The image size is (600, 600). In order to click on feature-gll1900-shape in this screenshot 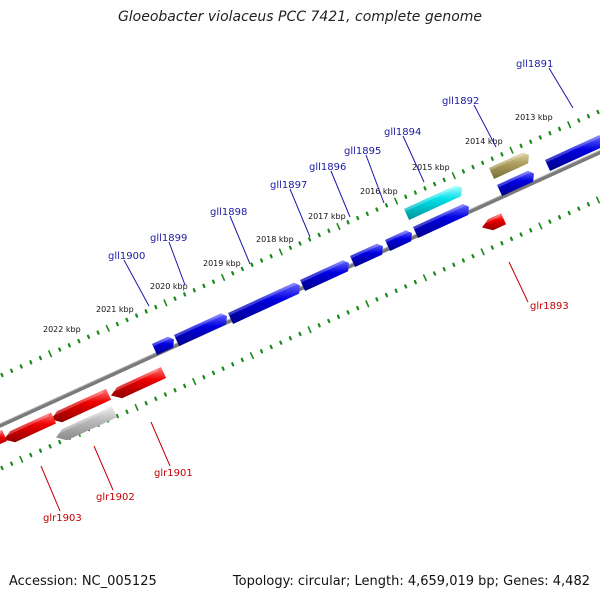, I will do `click(163, 345)`.